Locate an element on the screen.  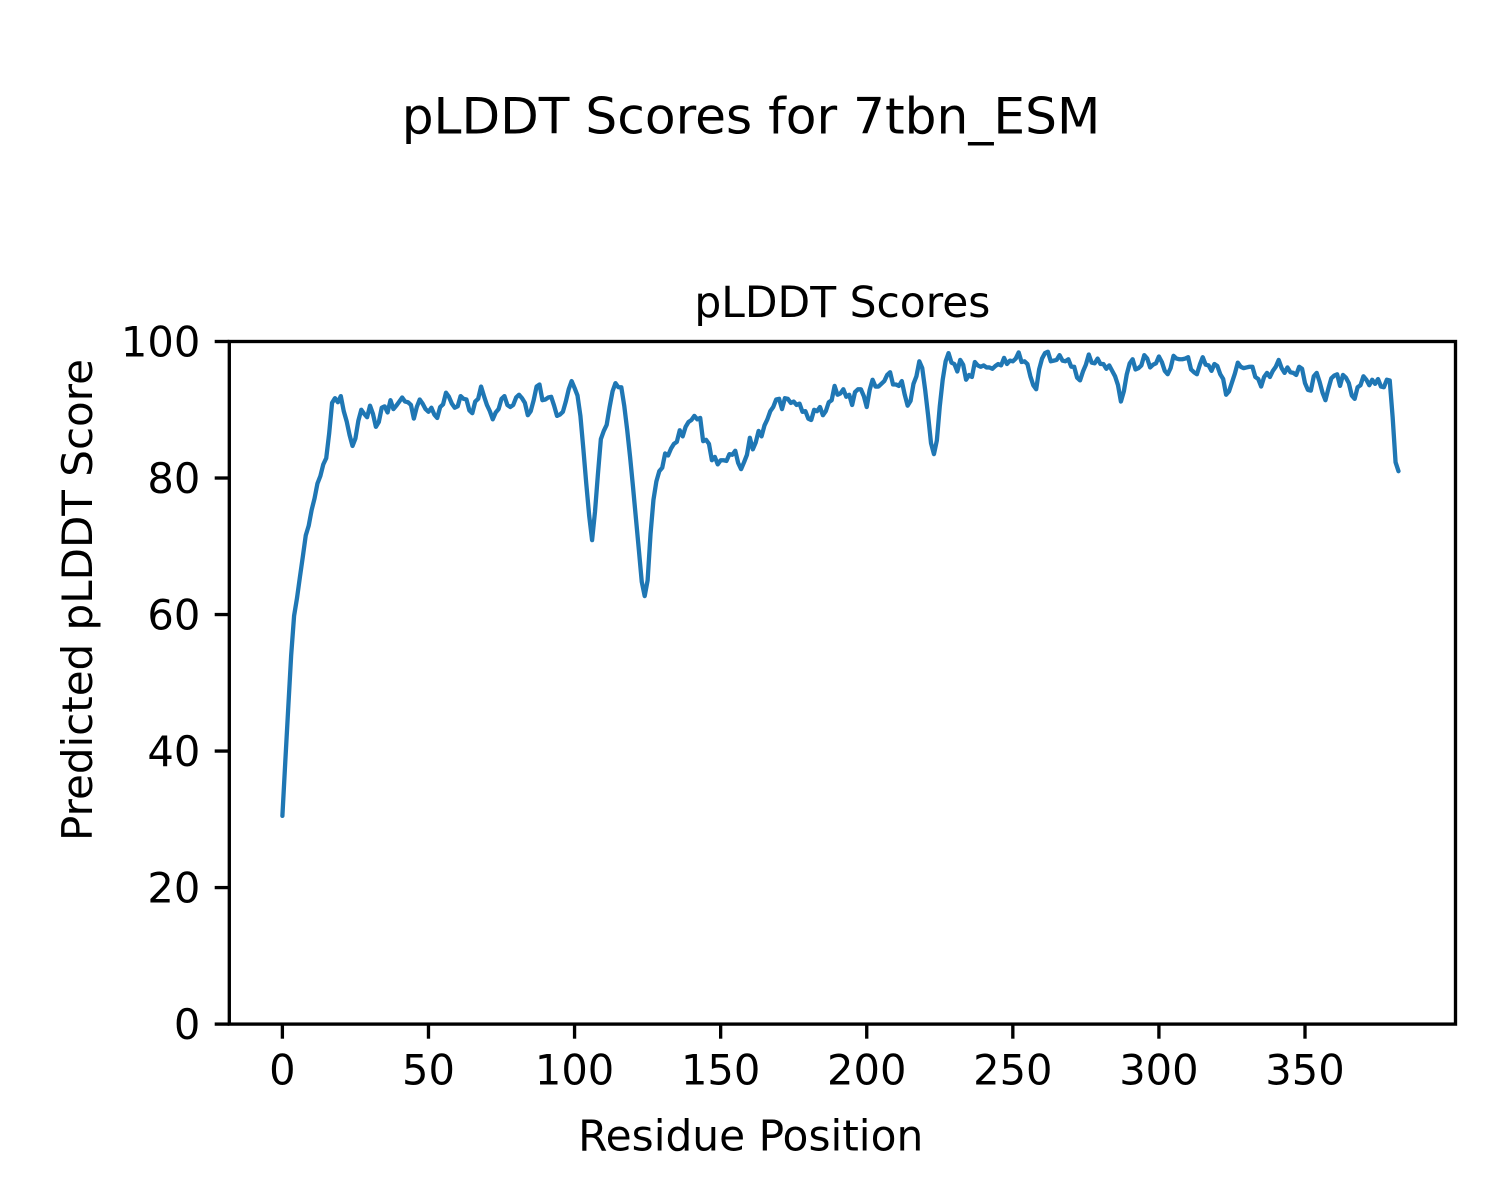
y-tick-label: 0 is located at coordinates (187, 1024).